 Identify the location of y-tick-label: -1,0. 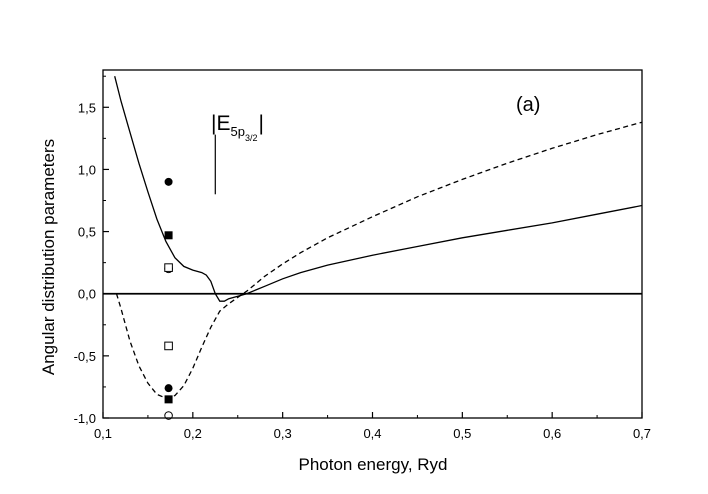
(85, 418).